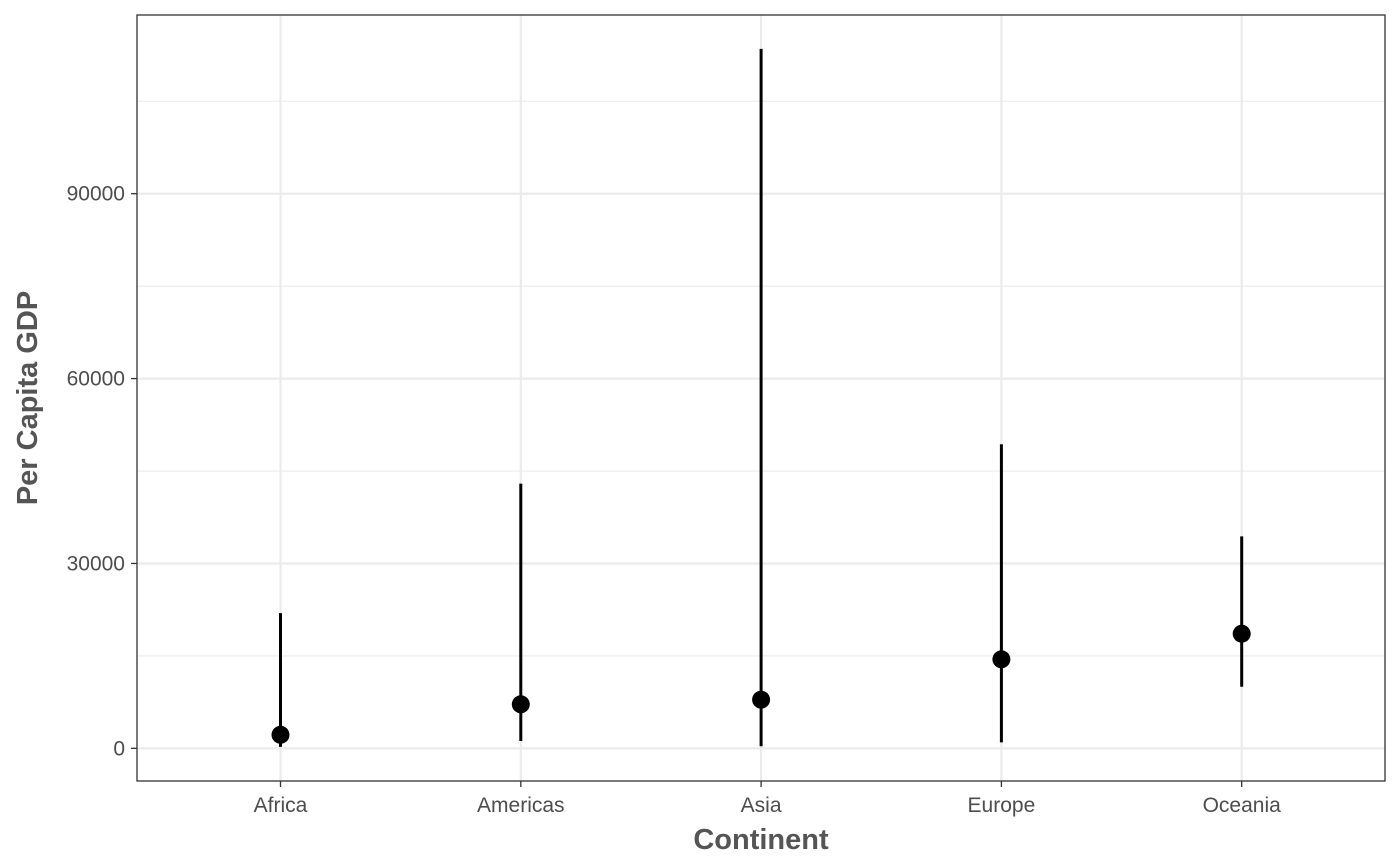 The width and height of the screenshot is (1400, 865). I want to click on y-axis: 0 30000 60000 90000, so click(102, 471).